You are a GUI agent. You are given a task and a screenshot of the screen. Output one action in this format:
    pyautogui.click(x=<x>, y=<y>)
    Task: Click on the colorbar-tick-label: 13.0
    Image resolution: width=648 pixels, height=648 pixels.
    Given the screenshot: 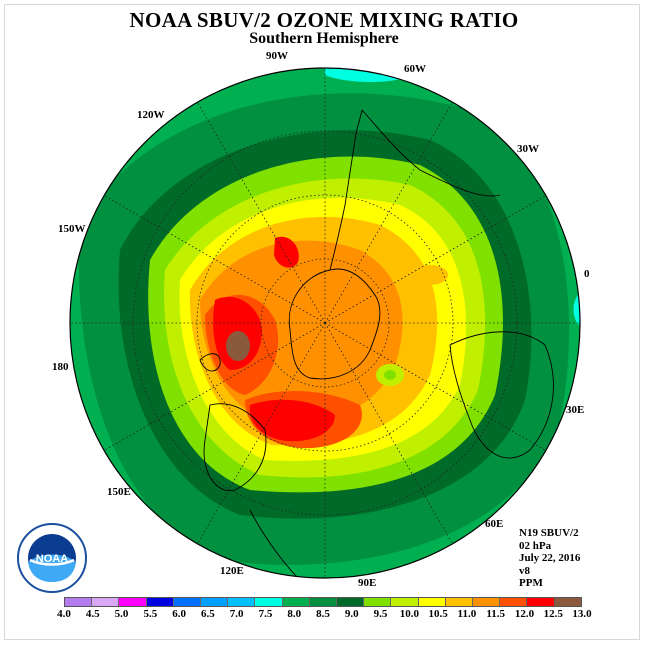 What is the action you would take?
    pyautogui.click(x=582, y=614)
    